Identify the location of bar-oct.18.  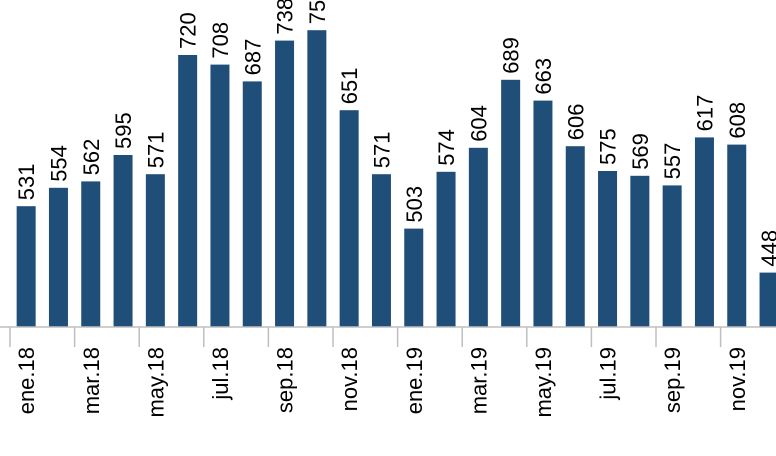
(317, 178).